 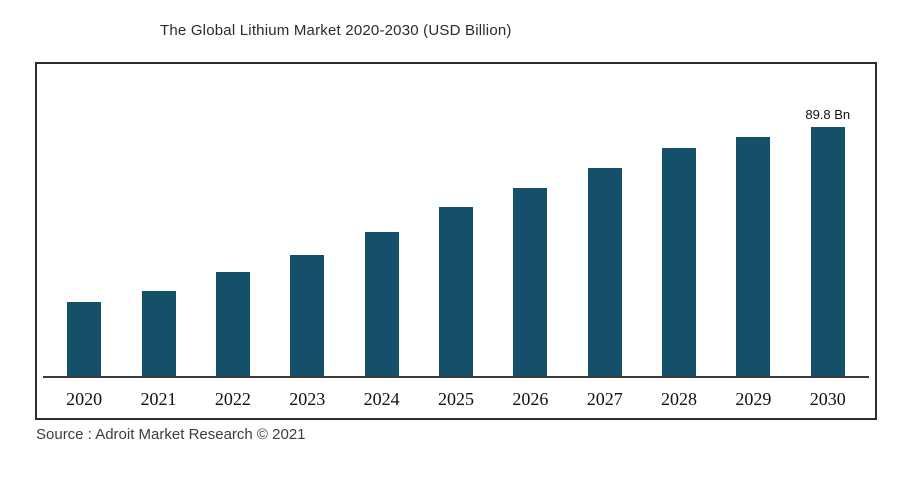 I want to click on x-tick-label-2022: 2022, so click(x=232, y=398).